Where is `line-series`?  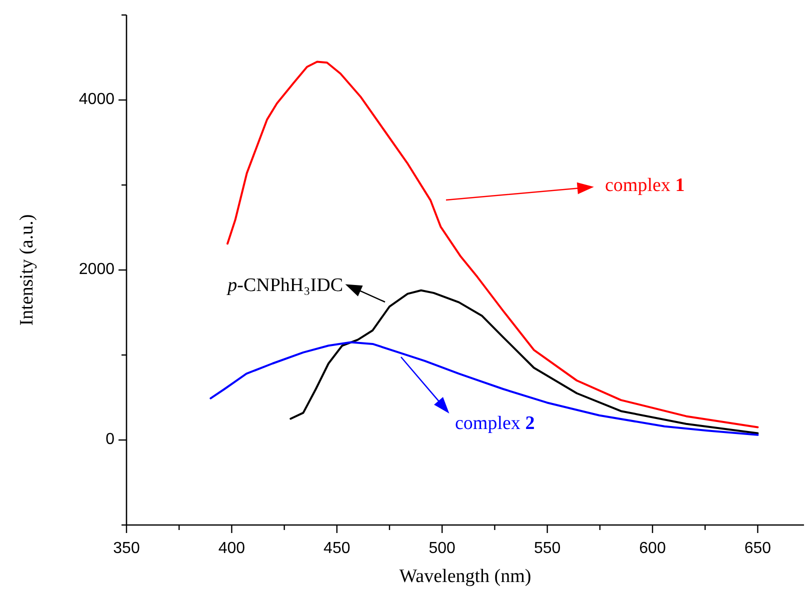
line-series is located at coordinates (484, 388).